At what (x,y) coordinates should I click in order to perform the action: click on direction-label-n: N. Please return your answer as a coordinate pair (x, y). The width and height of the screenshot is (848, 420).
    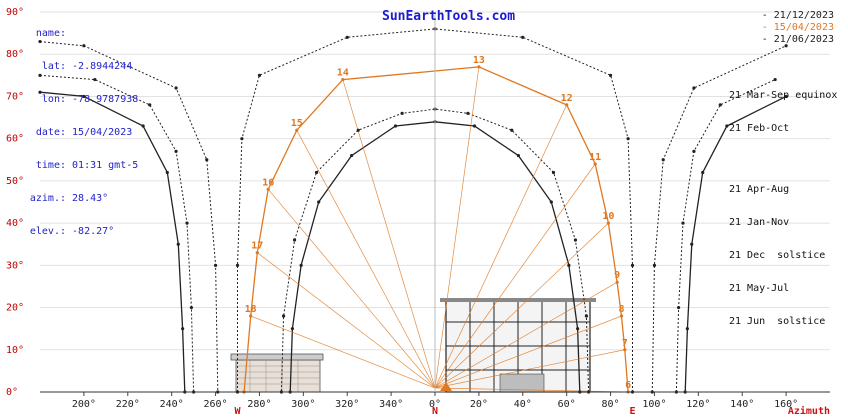
    Looking at the image, I should click on (435, 411).